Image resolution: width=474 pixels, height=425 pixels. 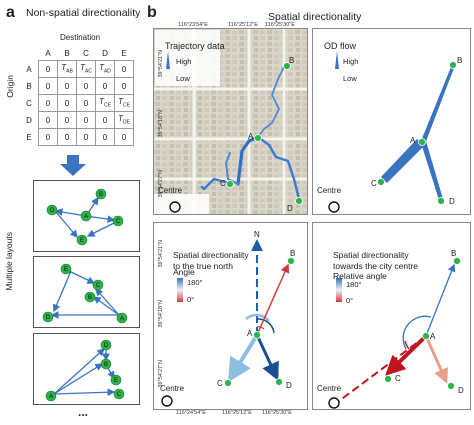 What do you see at coordinates (184, 61) in the screenshot?
I see `legend-high: High` at bounding box center [184, 61].